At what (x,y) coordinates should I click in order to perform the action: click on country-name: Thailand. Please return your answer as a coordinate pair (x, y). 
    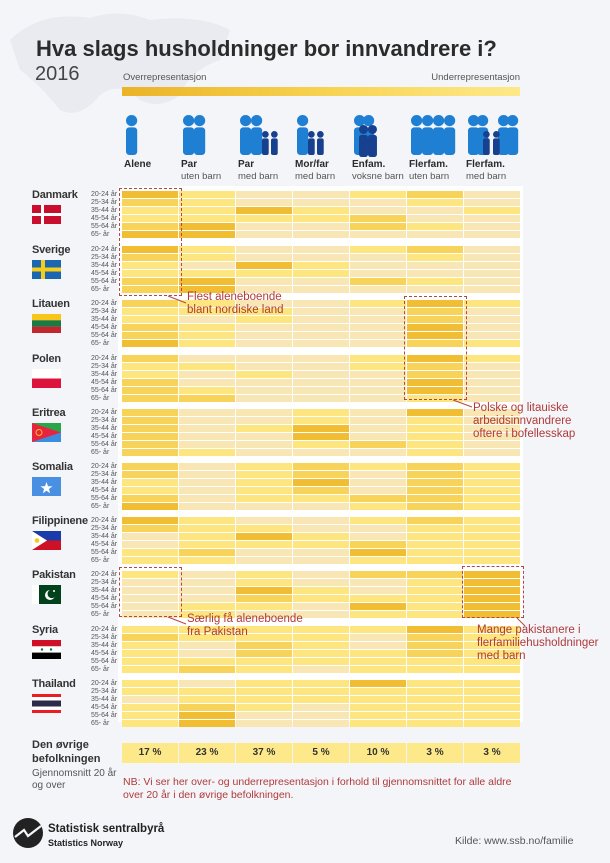
    Looking at the image, I should click on (54, 684).